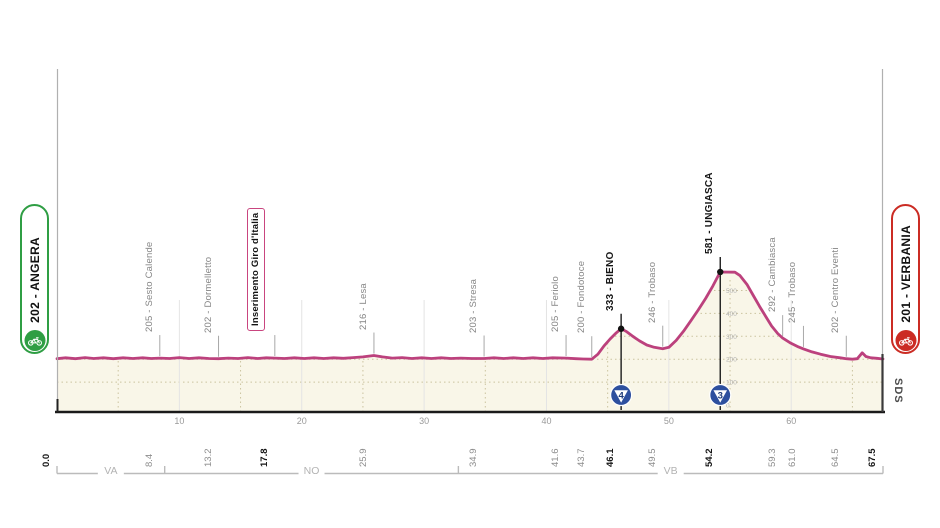 This screenshot has width=940, height=528. I want to click on km-label: 46.1, so click(611, 458).